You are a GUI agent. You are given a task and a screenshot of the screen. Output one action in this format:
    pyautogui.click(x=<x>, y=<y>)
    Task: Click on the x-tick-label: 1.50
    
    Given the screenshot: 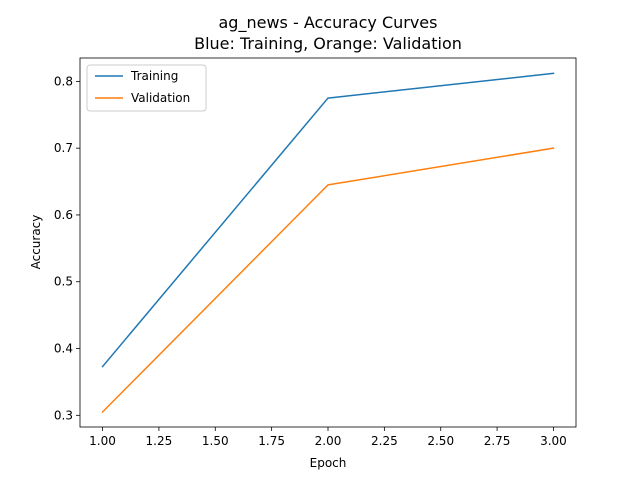 What is the action you would take?
    pyautogui.click(x=215, y=441)
    